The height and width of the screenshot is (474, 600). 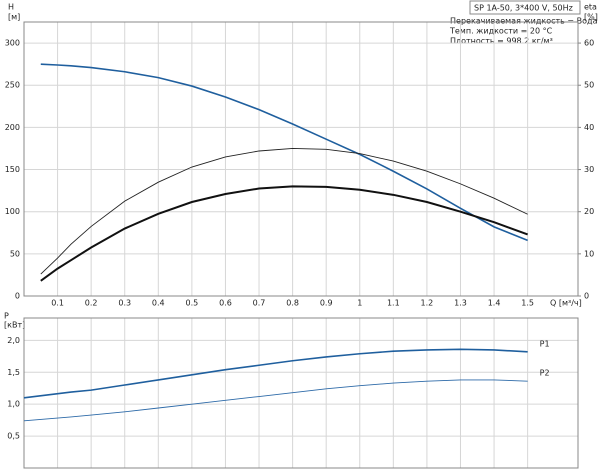 What do you see at coordinates (589, 253) in the screenshot?
I see `y2-tick-label: 10` at bounding box center [589, 253].